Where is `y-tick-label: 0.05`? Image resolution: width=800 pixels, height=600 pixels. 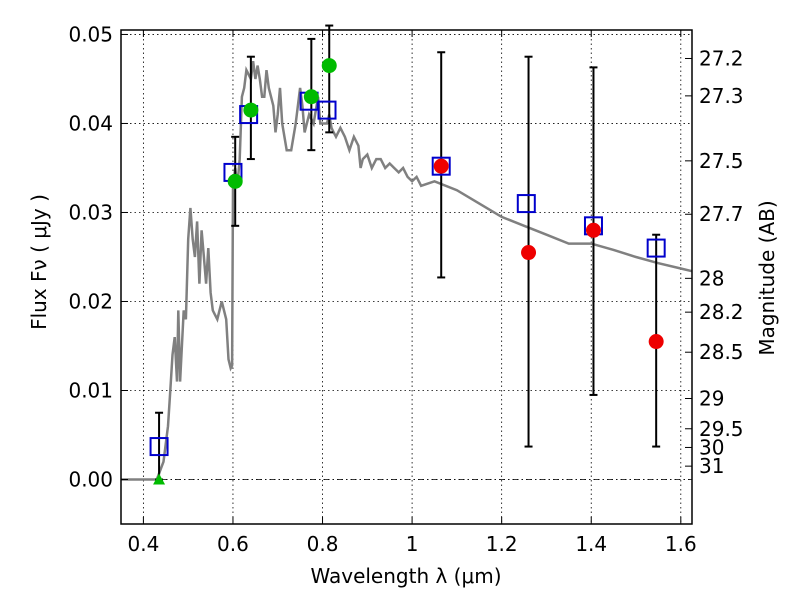 y-tick-label: 0.05 is located at coordinates (90, 34).